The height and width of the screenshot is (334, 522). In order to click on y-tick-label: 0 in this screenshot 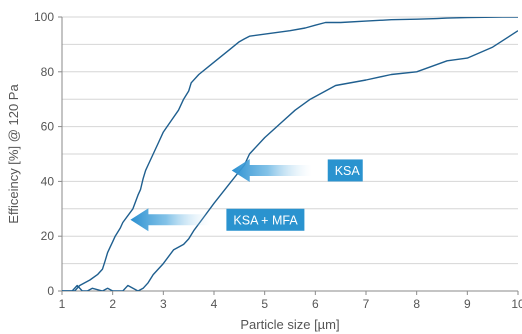, I will do `click(50, 291)`.